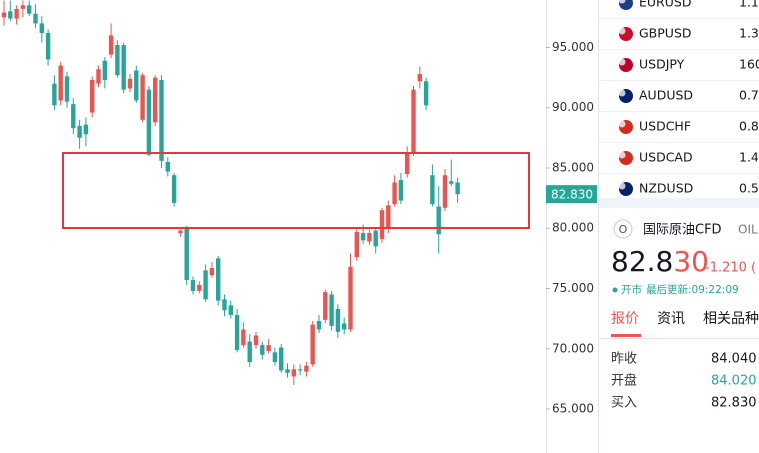 The image size is (759, 453). Describe the element at coordinates (748, 230) in the screenshot. I see `symbol-code: OIL` at that location.